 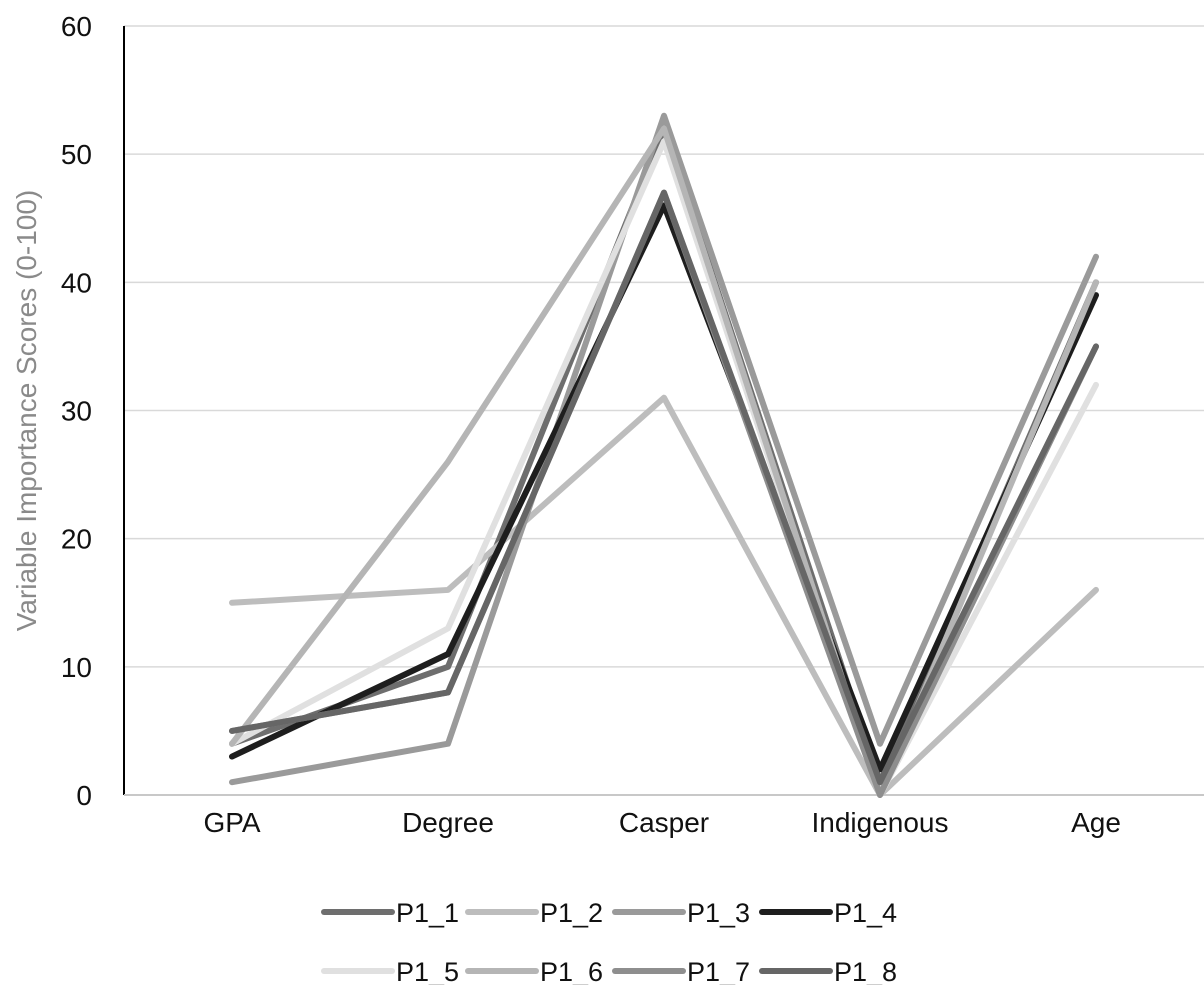 I want to click on y-tick-label: 20, so click(x=76, y=539).